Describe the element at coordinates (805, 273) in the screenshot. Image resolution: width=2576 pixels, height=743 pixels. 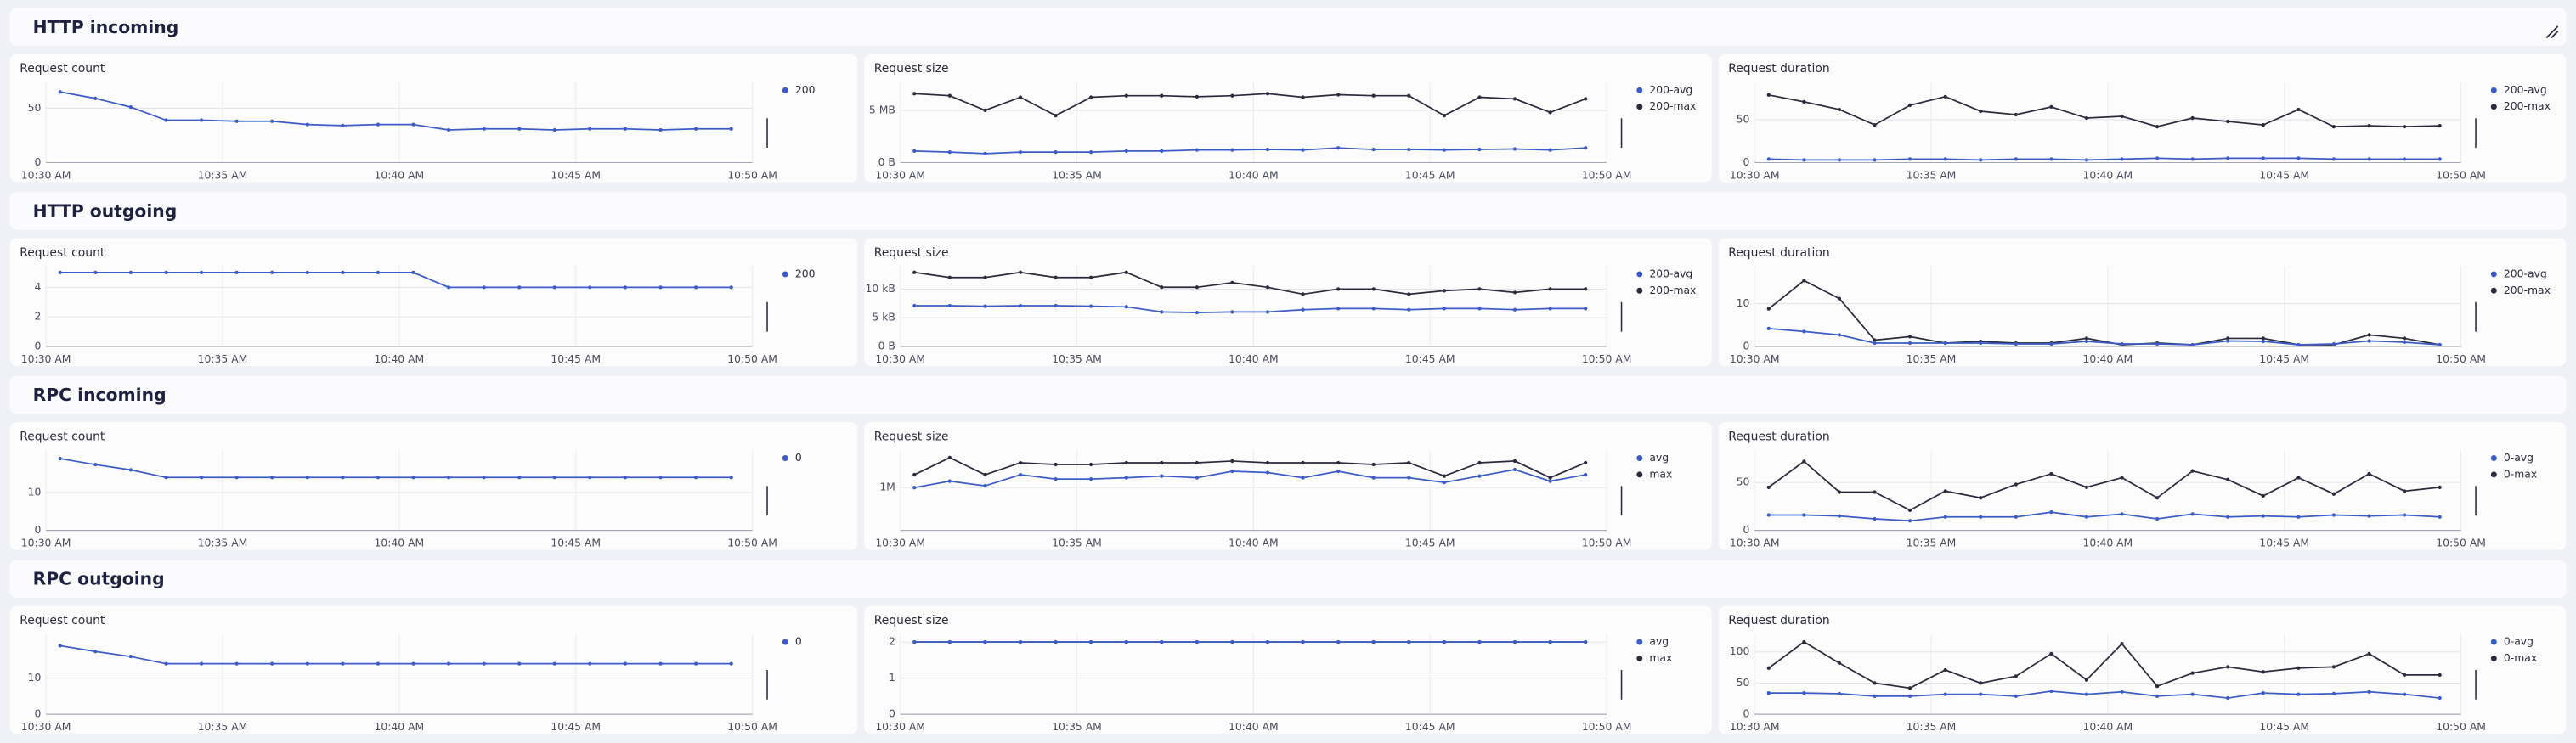
I see `legend-label: 200` at that location.